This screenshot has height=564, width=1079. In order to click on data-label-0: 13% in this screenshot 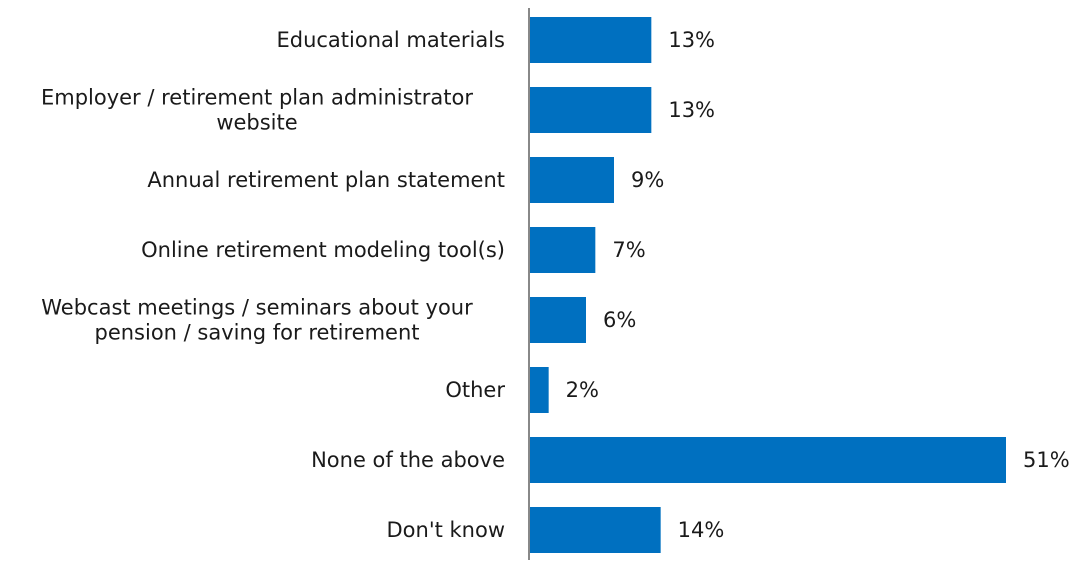, I will do `click(691, 40)`.